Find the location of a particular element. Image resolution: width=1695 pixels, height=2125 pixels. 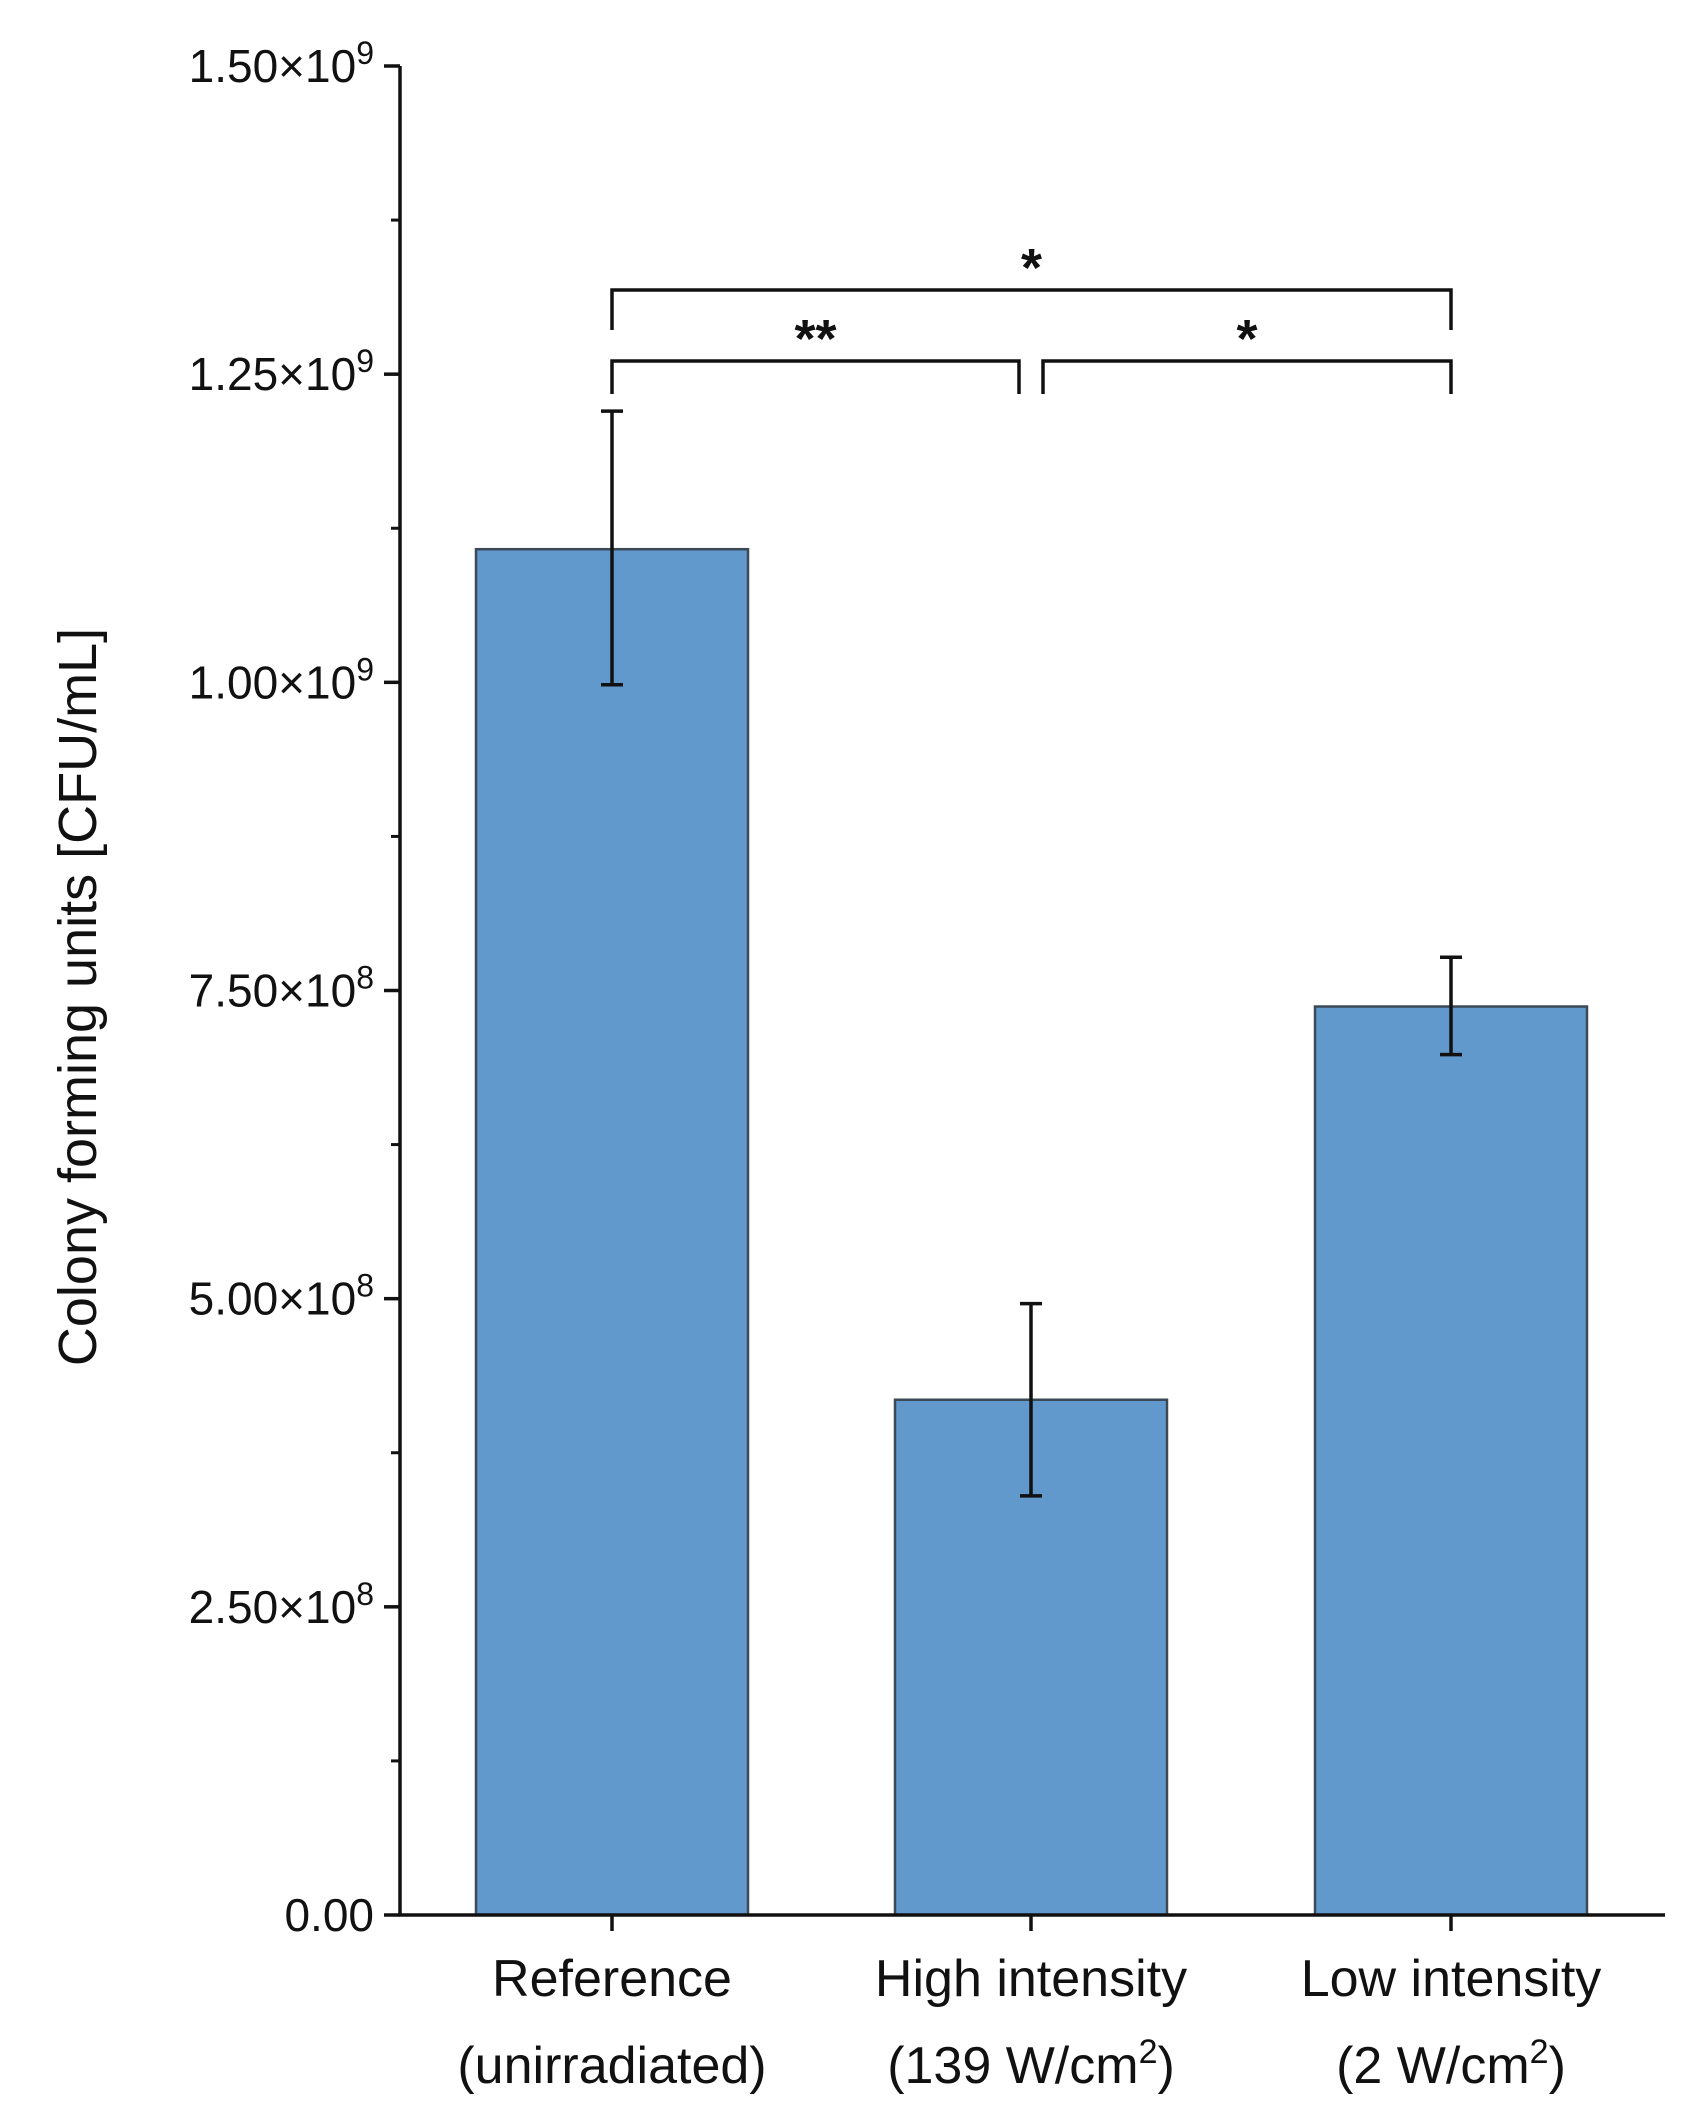

y-tick-label-exponent-1: 8 is located at coordinates (365, 1594).